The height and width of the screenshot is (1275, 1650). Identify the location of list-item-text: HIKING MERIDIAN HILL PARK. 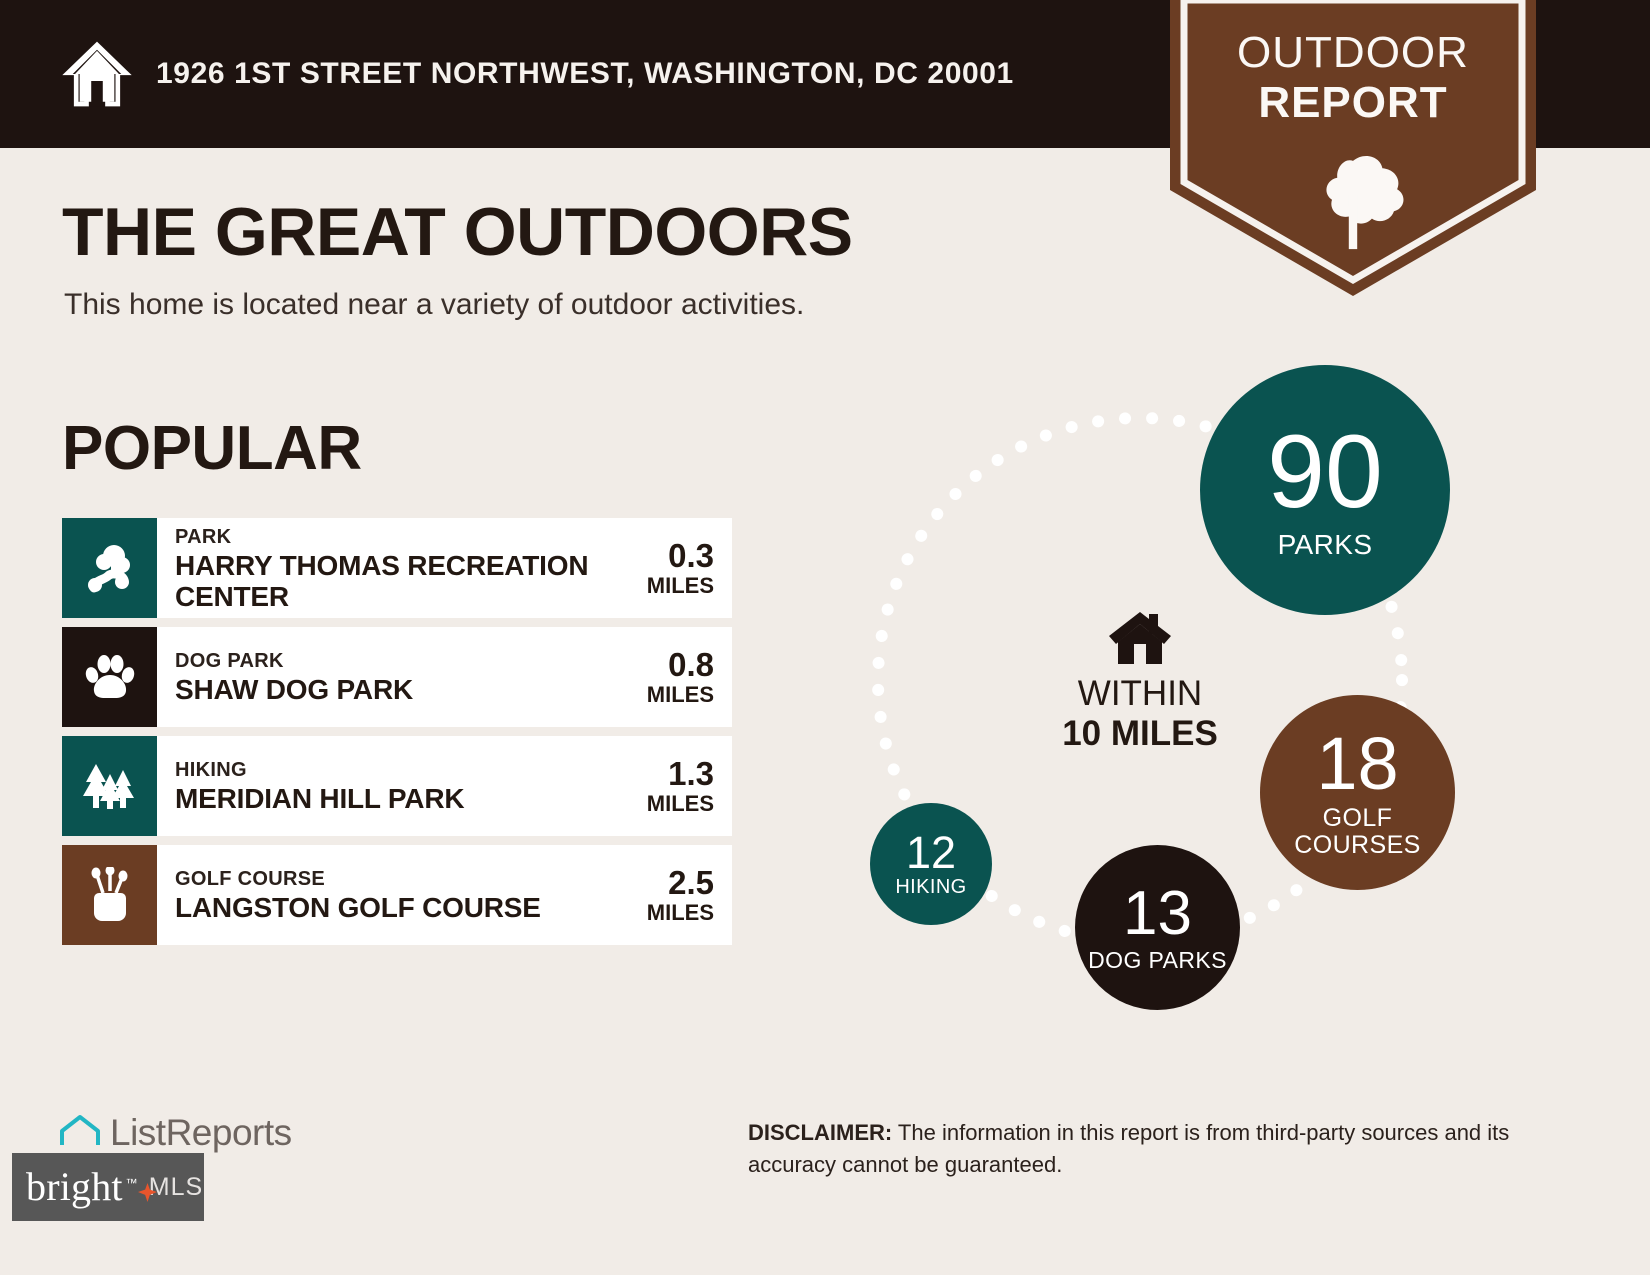
(320, 786).